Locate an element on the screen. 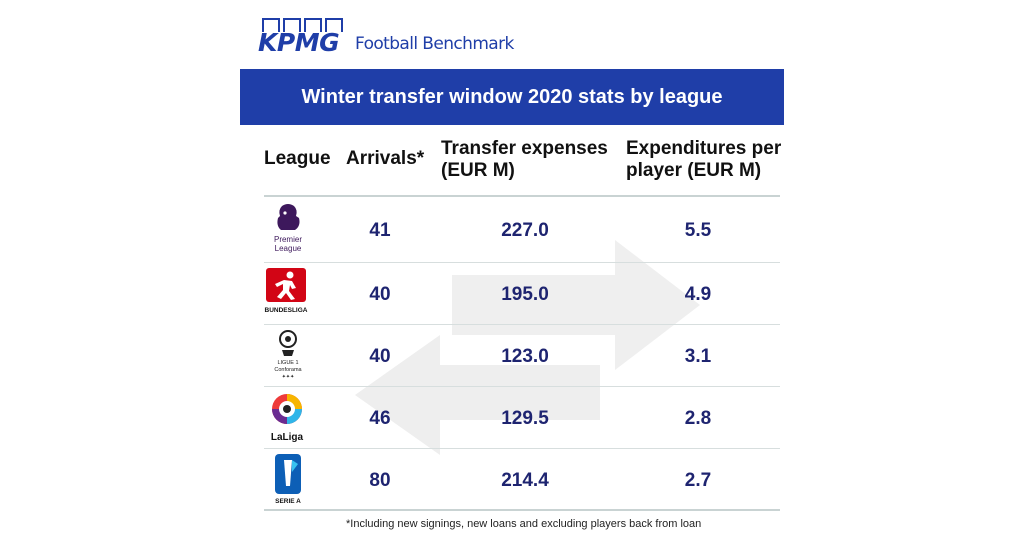  premier-league-logo: Premier League is located at coordinates (288, 228).